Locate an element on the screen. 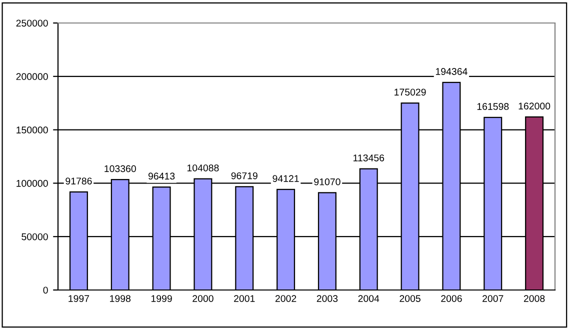  x-tick-label: 2003 is located at coordinates (327, 298).